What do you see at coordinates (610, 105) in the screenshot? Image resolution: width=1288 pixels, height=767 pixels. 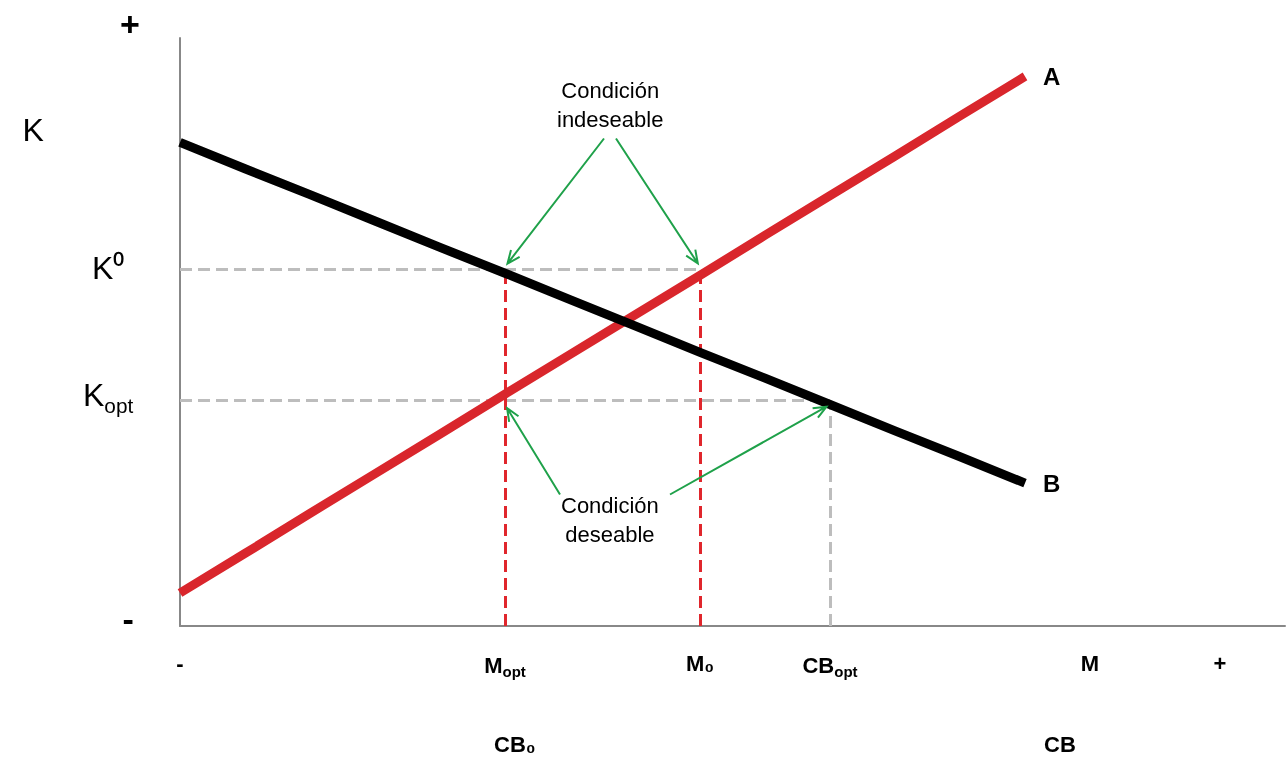 I see `annotation: Condición indeseable` at bounding box center [610, 105].